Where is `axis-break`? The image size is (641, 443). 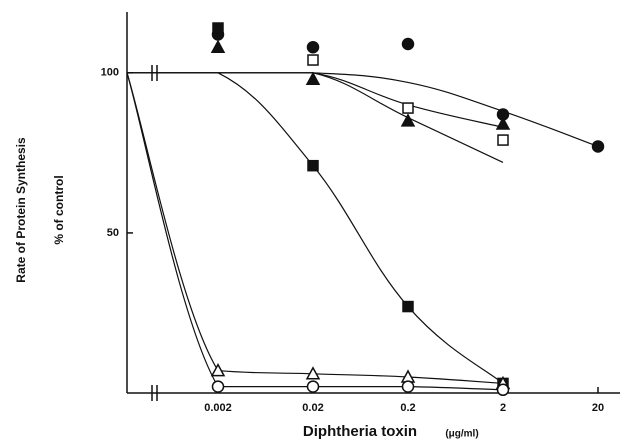 axis-break is located at coordinates (154, 233).